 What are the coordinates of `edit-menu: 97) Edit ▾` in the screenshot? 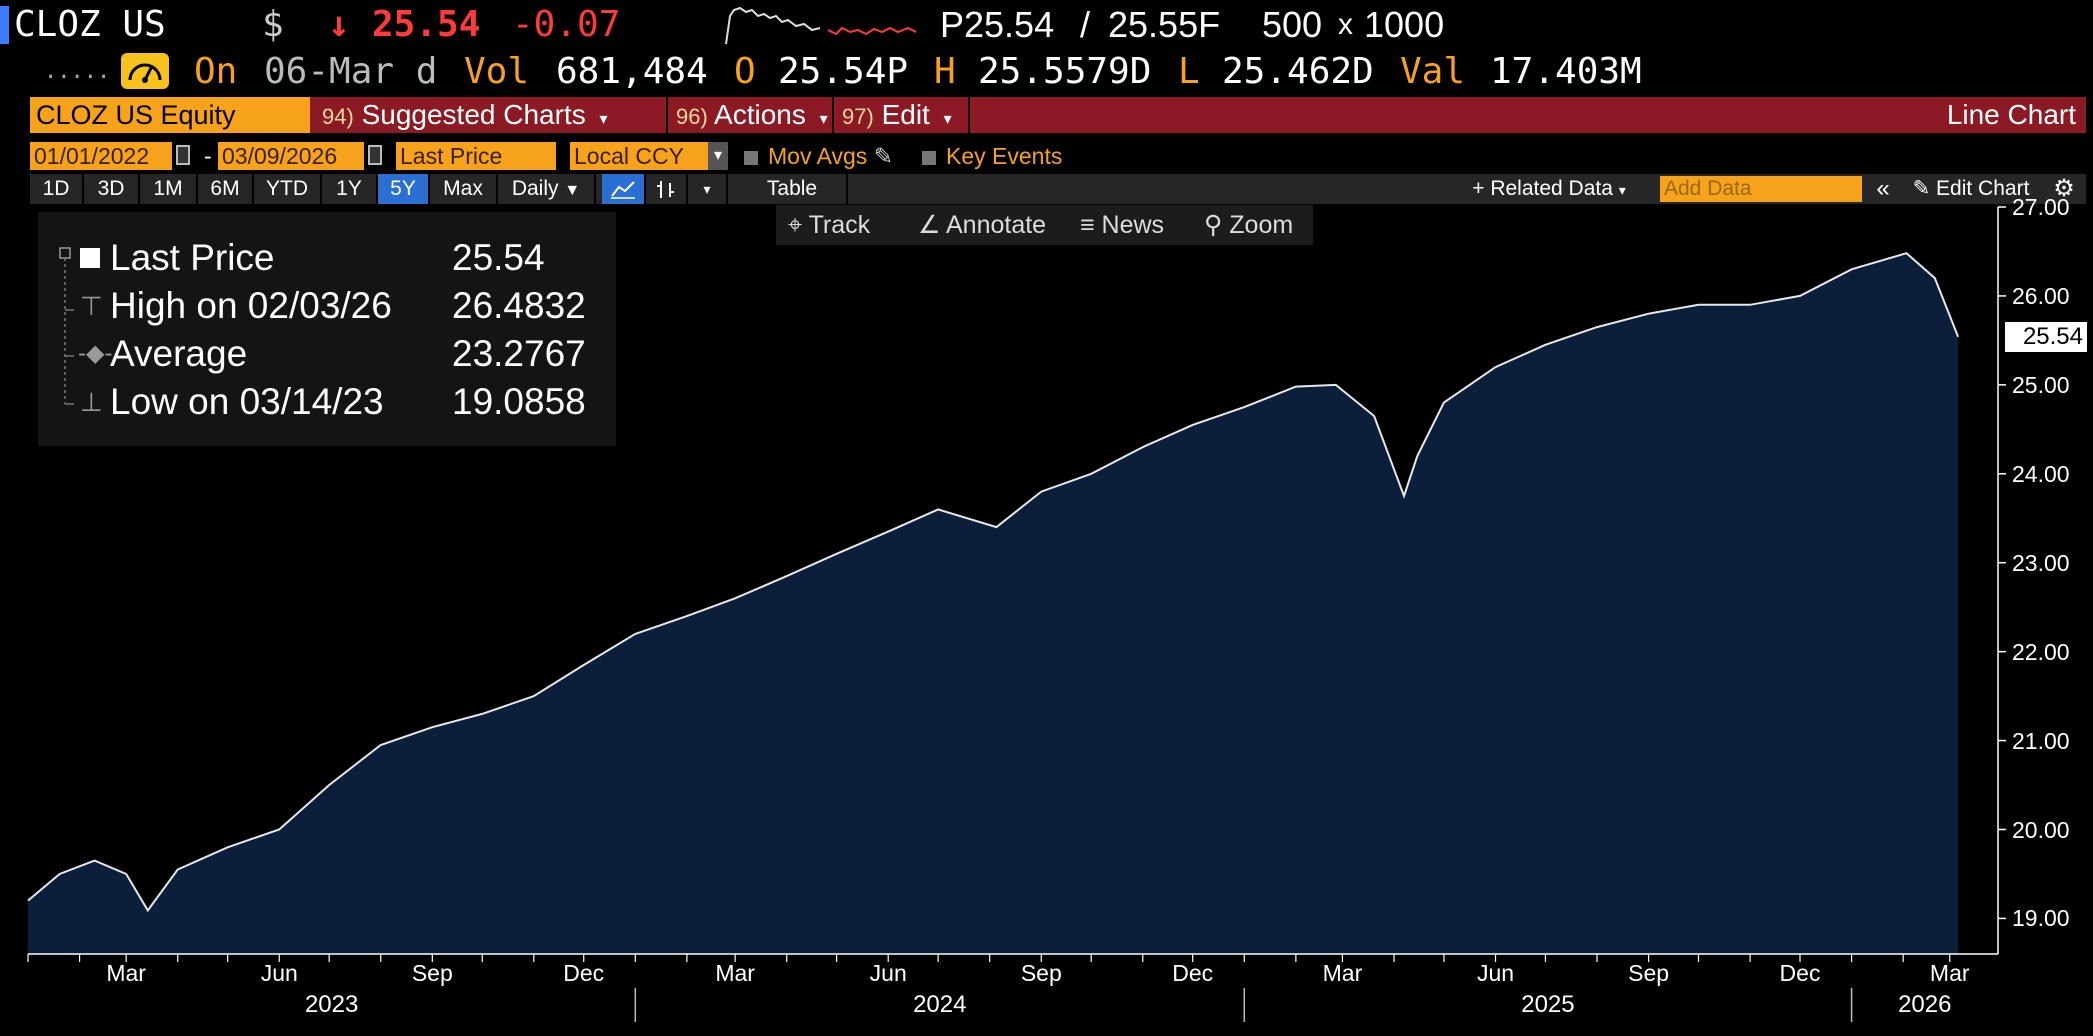 It's located at (902, 115).